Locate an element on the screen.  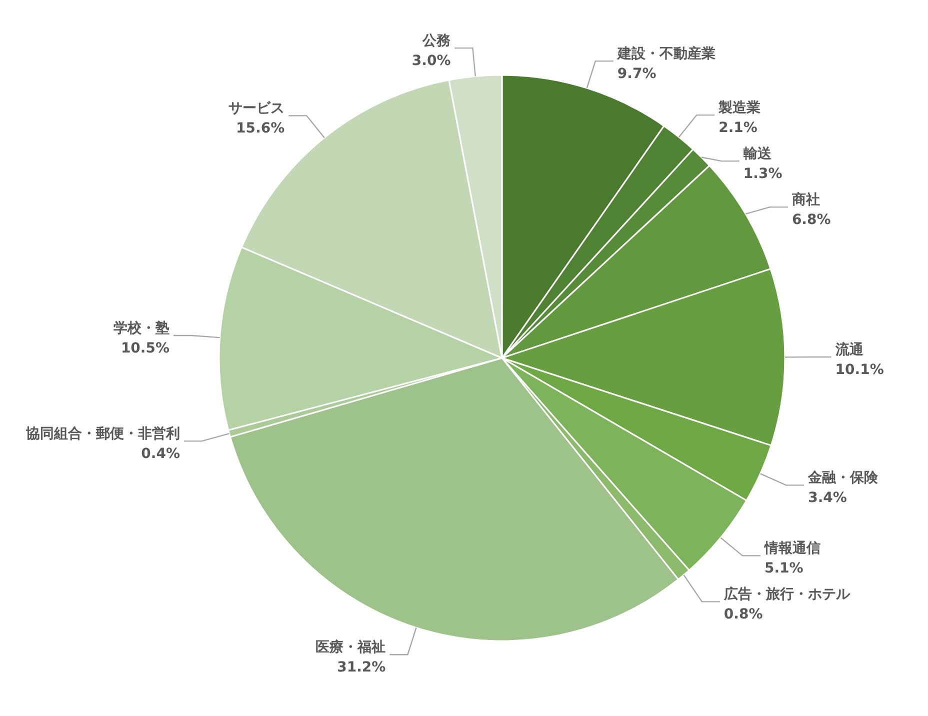
data-label: 0.8% is located at coordinates (743, 614).